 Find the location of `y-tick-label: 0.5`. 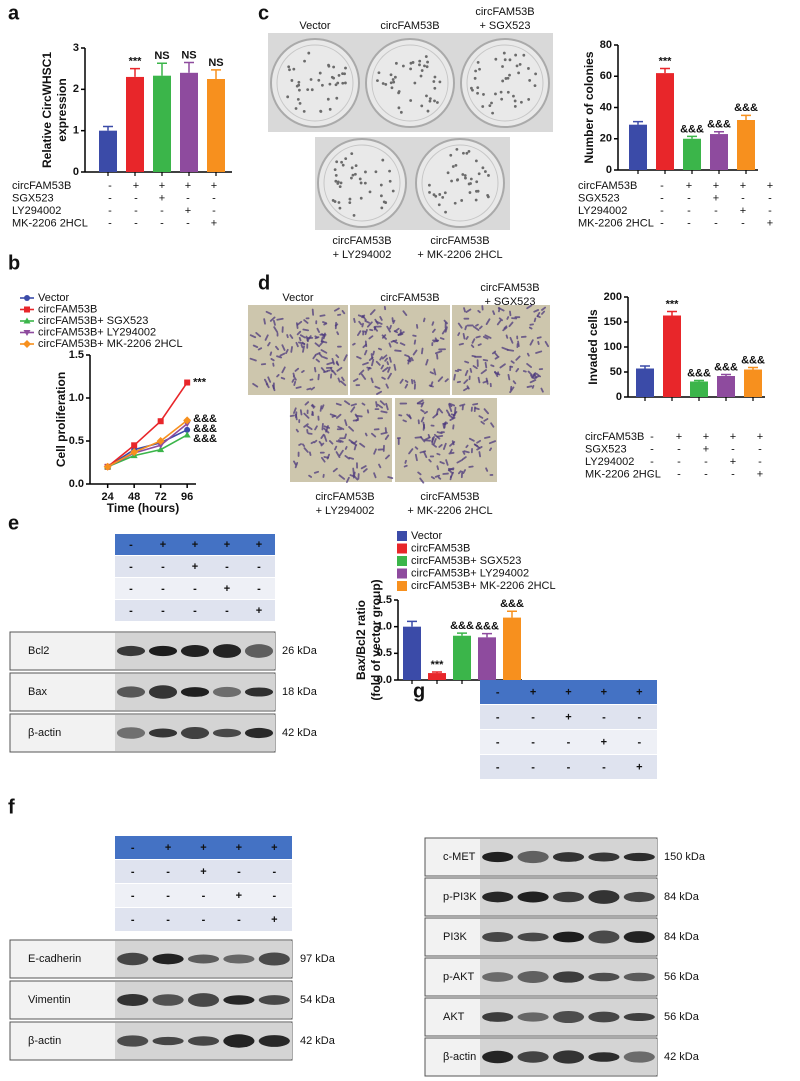

y-tick-label: 0.5 is located at coordinates (384, 653).